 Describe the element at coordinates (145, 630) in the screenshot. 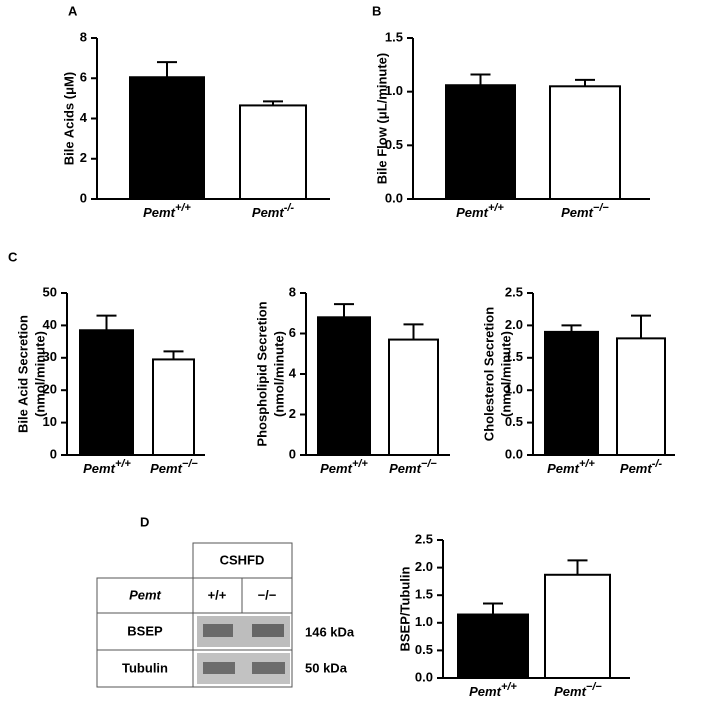

I see `protein-name: BSEP` at that location.